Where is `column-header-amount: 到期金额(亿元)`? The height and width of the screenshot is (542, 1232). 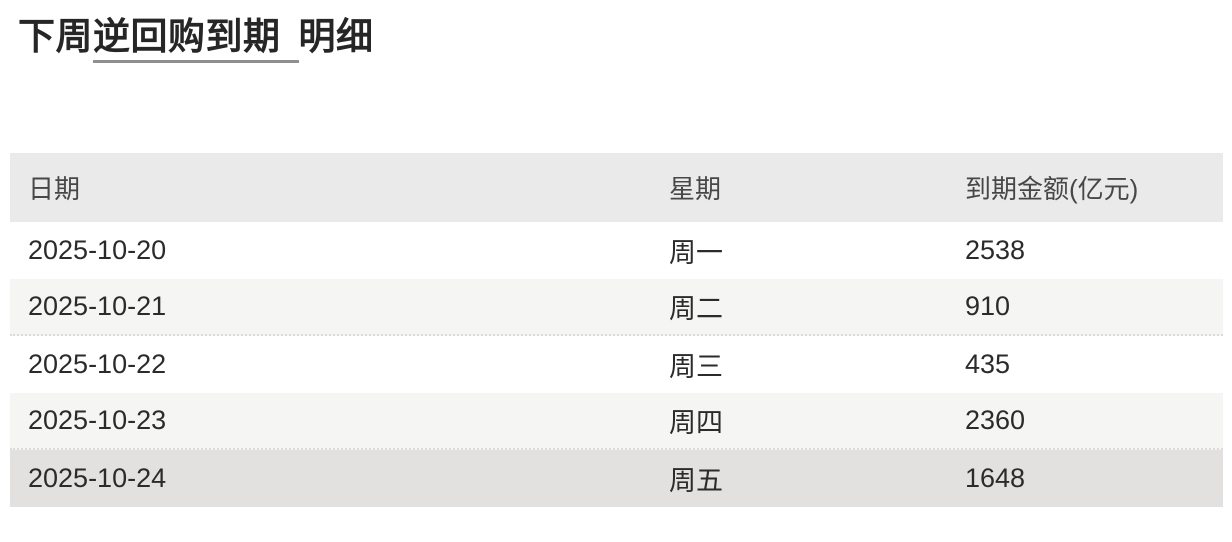 column-header-amount: 到期金额(亿元) is located at coordinates (1052, 189).